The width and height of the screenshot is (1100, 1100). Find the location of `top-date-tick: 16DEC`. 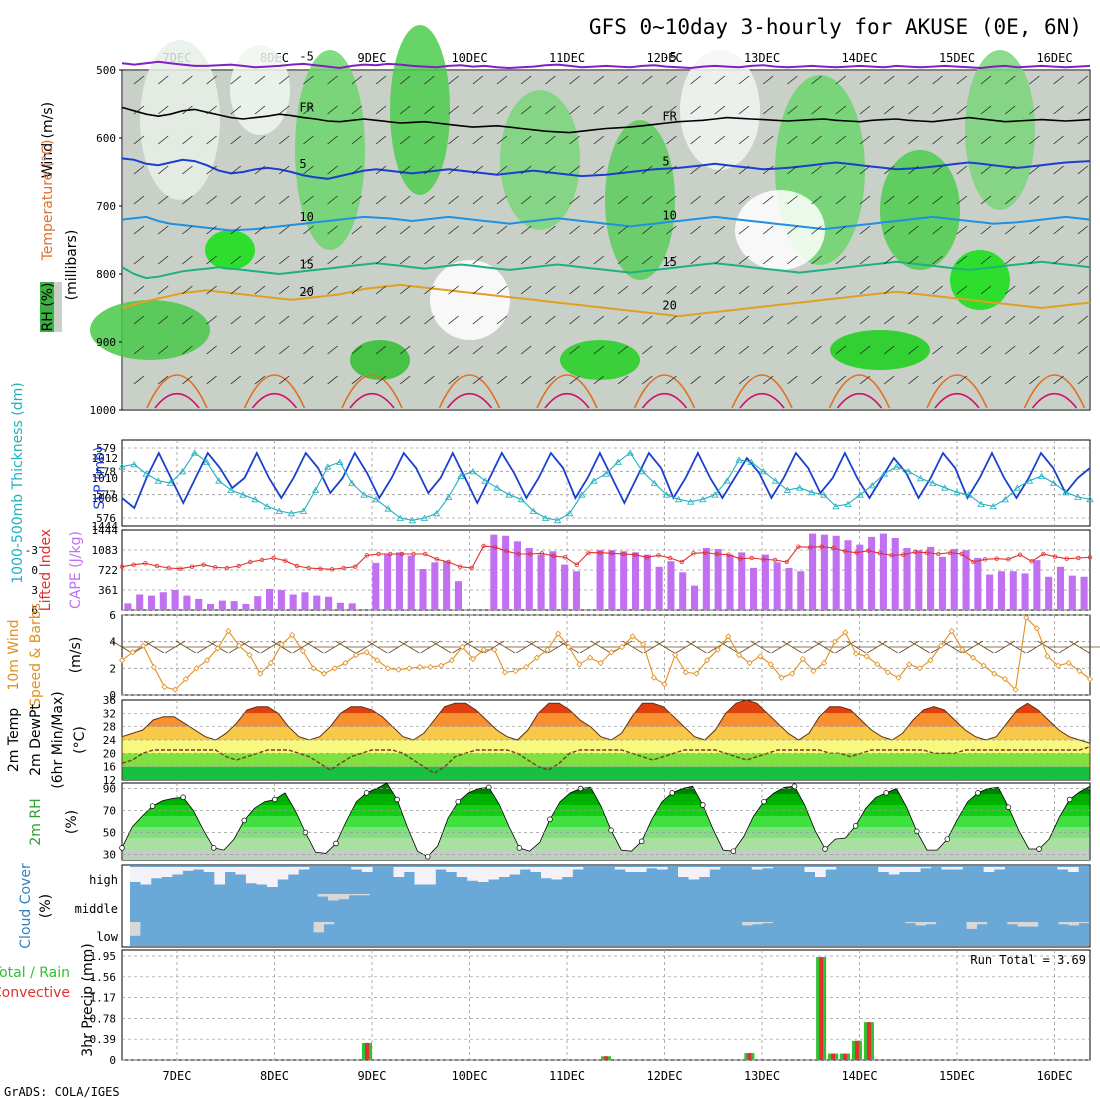

top-date-tick: 16DEC is located at coordinates (1054, 58).